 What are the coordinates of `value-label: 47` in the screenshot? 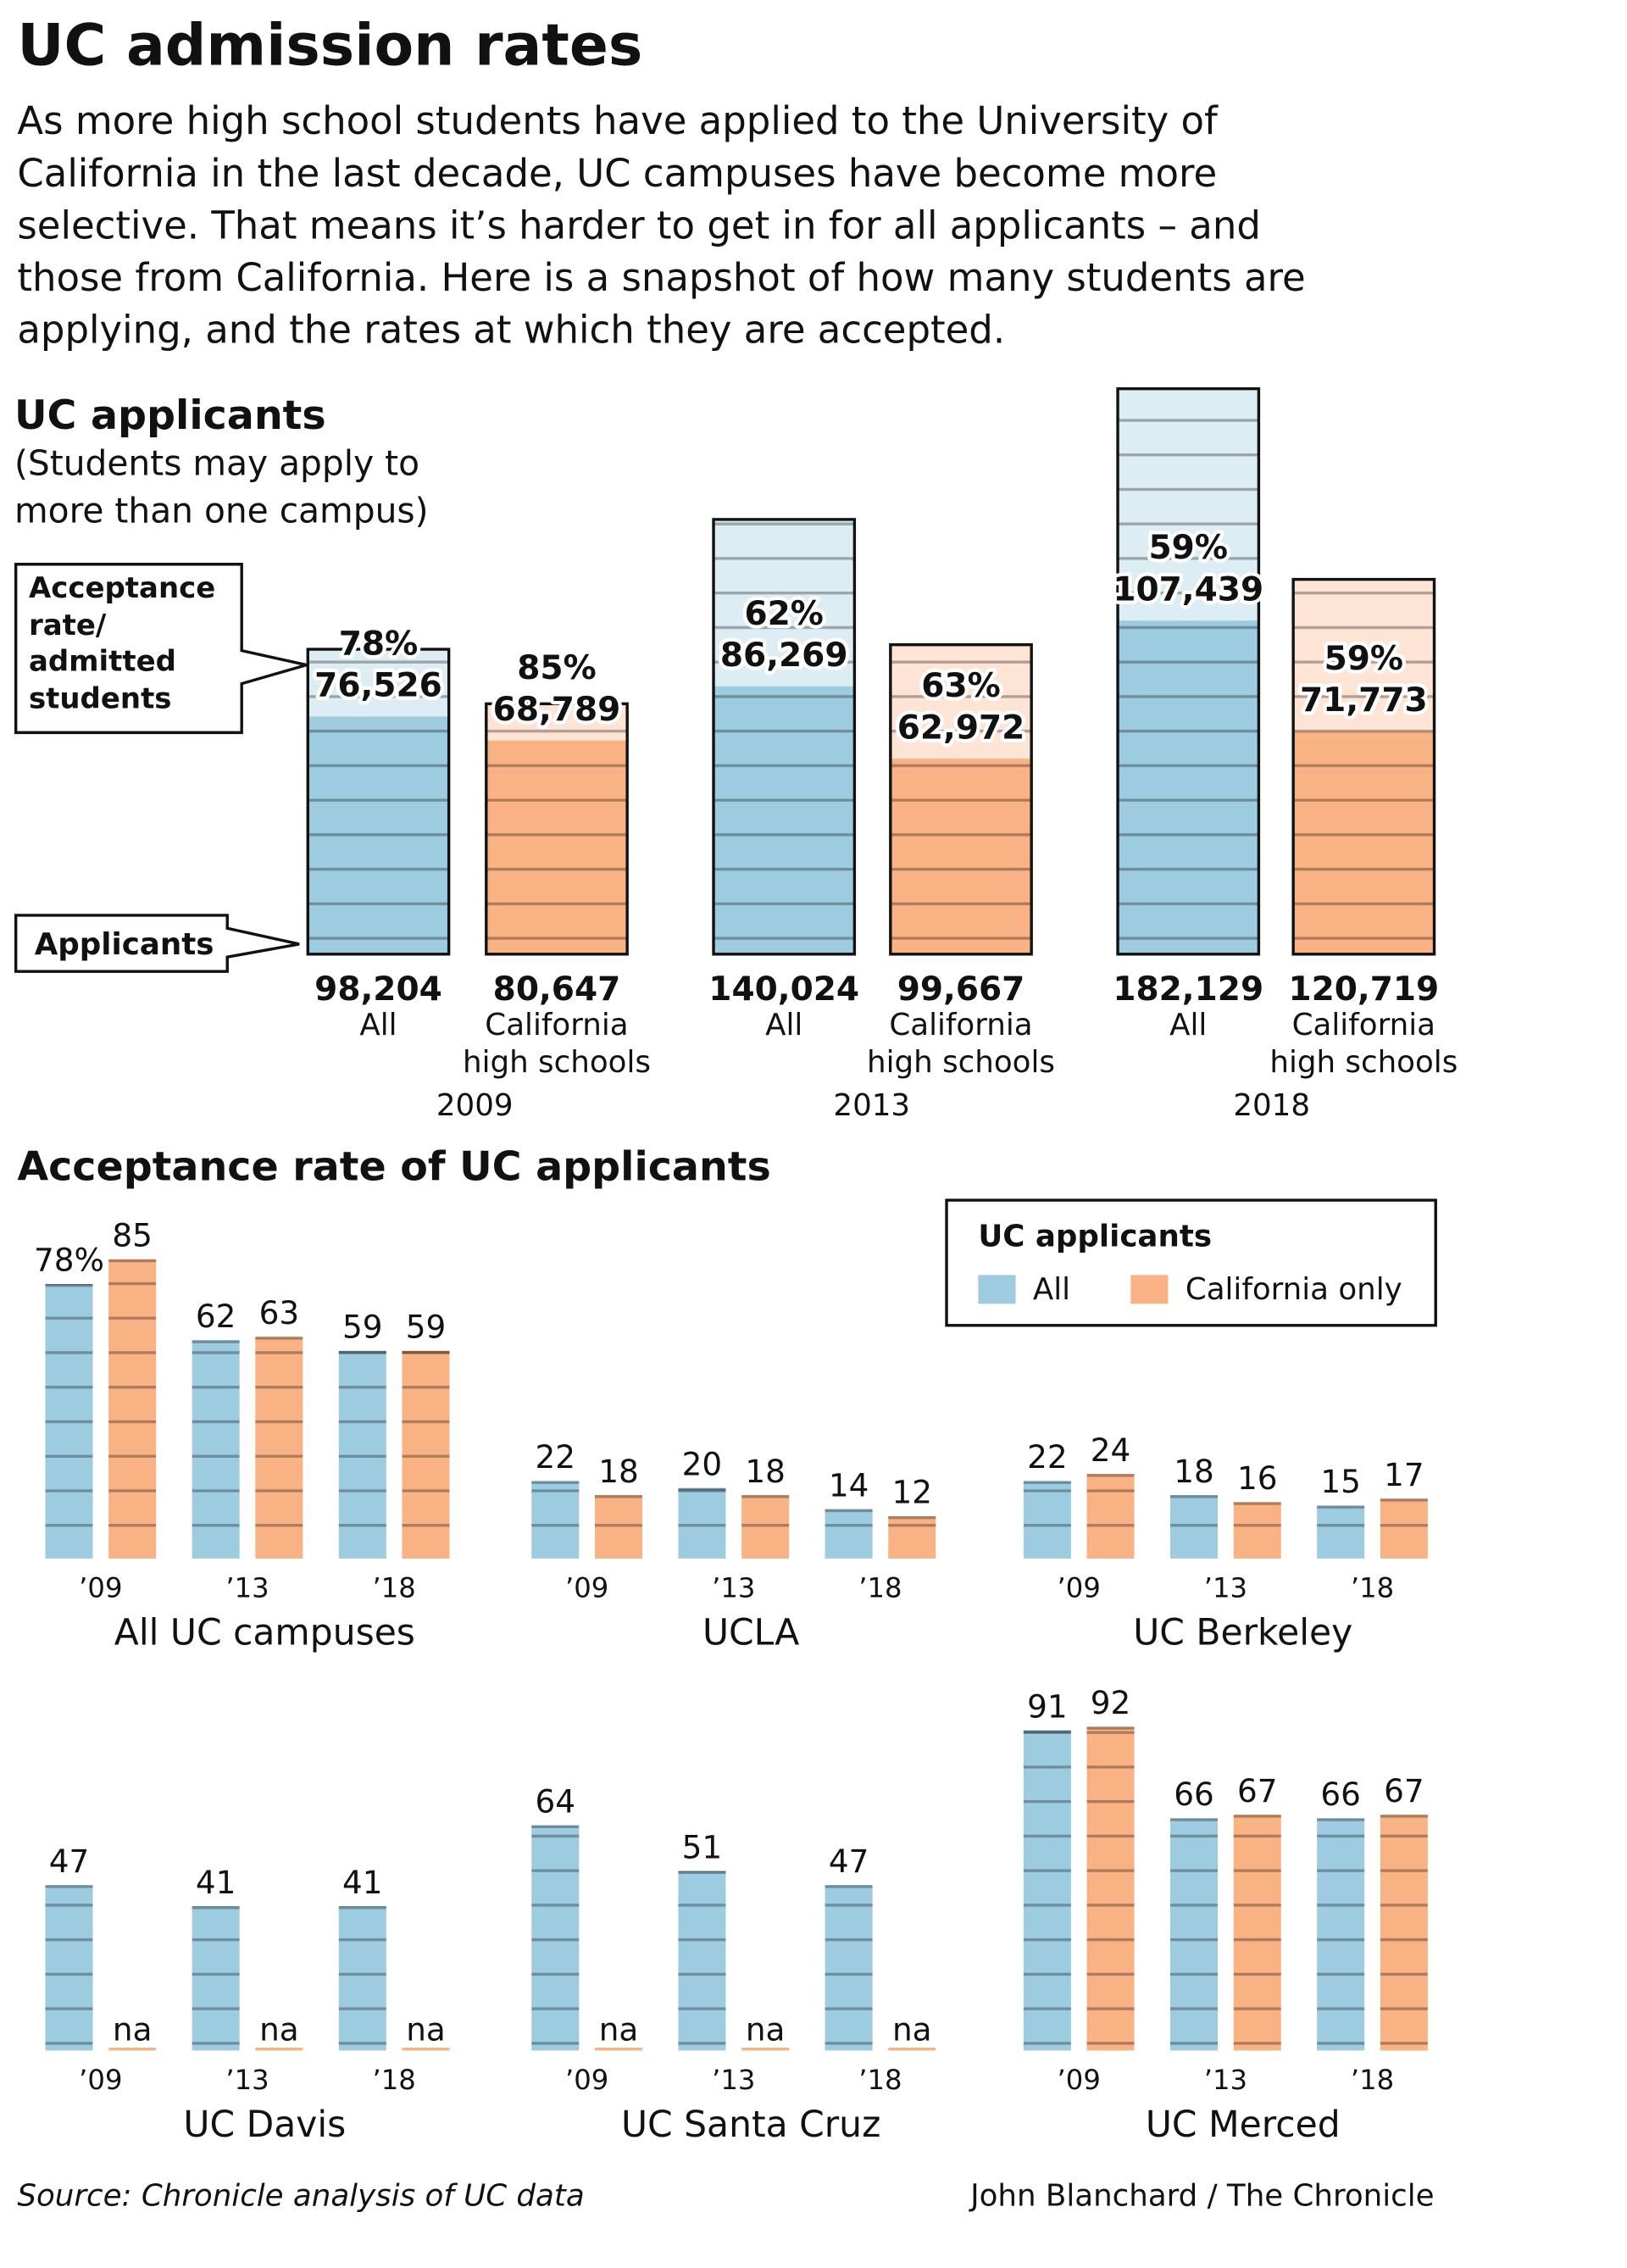 It's located at (849, 1861).